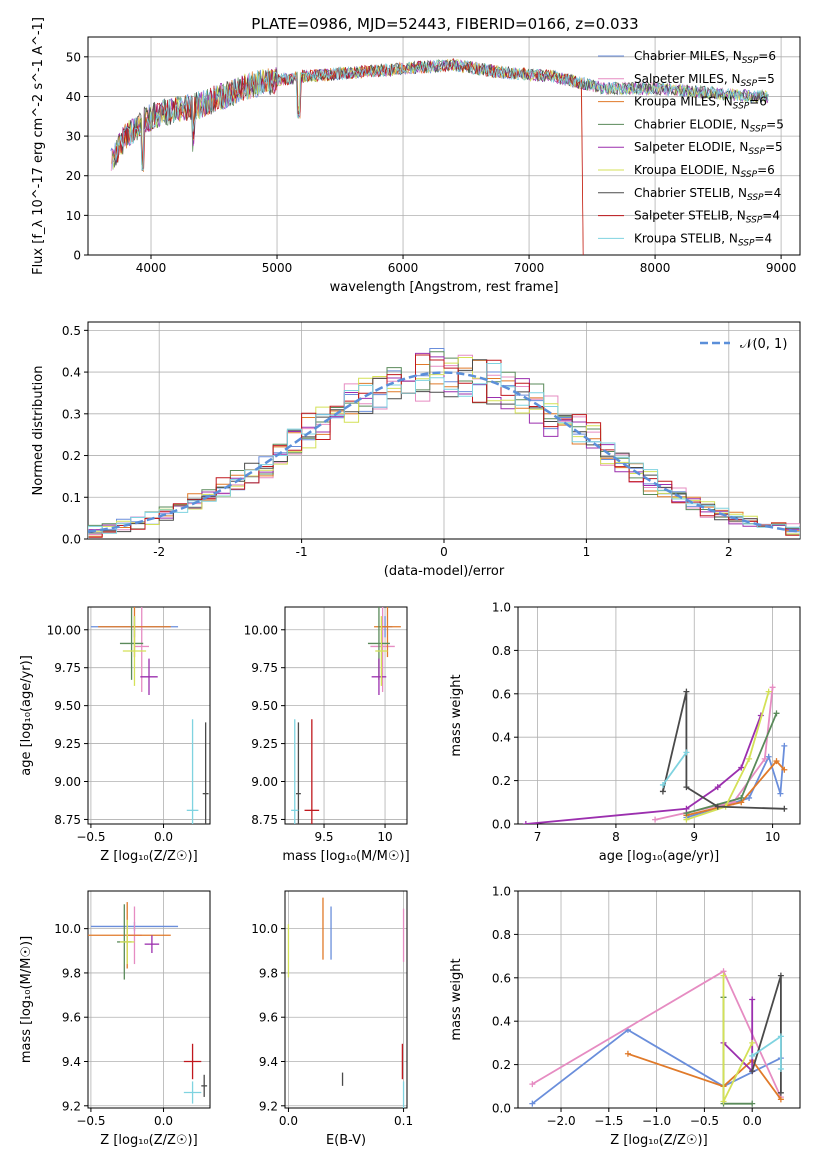 The width and height of the screenshot is (819, 1170). I want to click on y-tick-label: 0.2, so click(71, 456).